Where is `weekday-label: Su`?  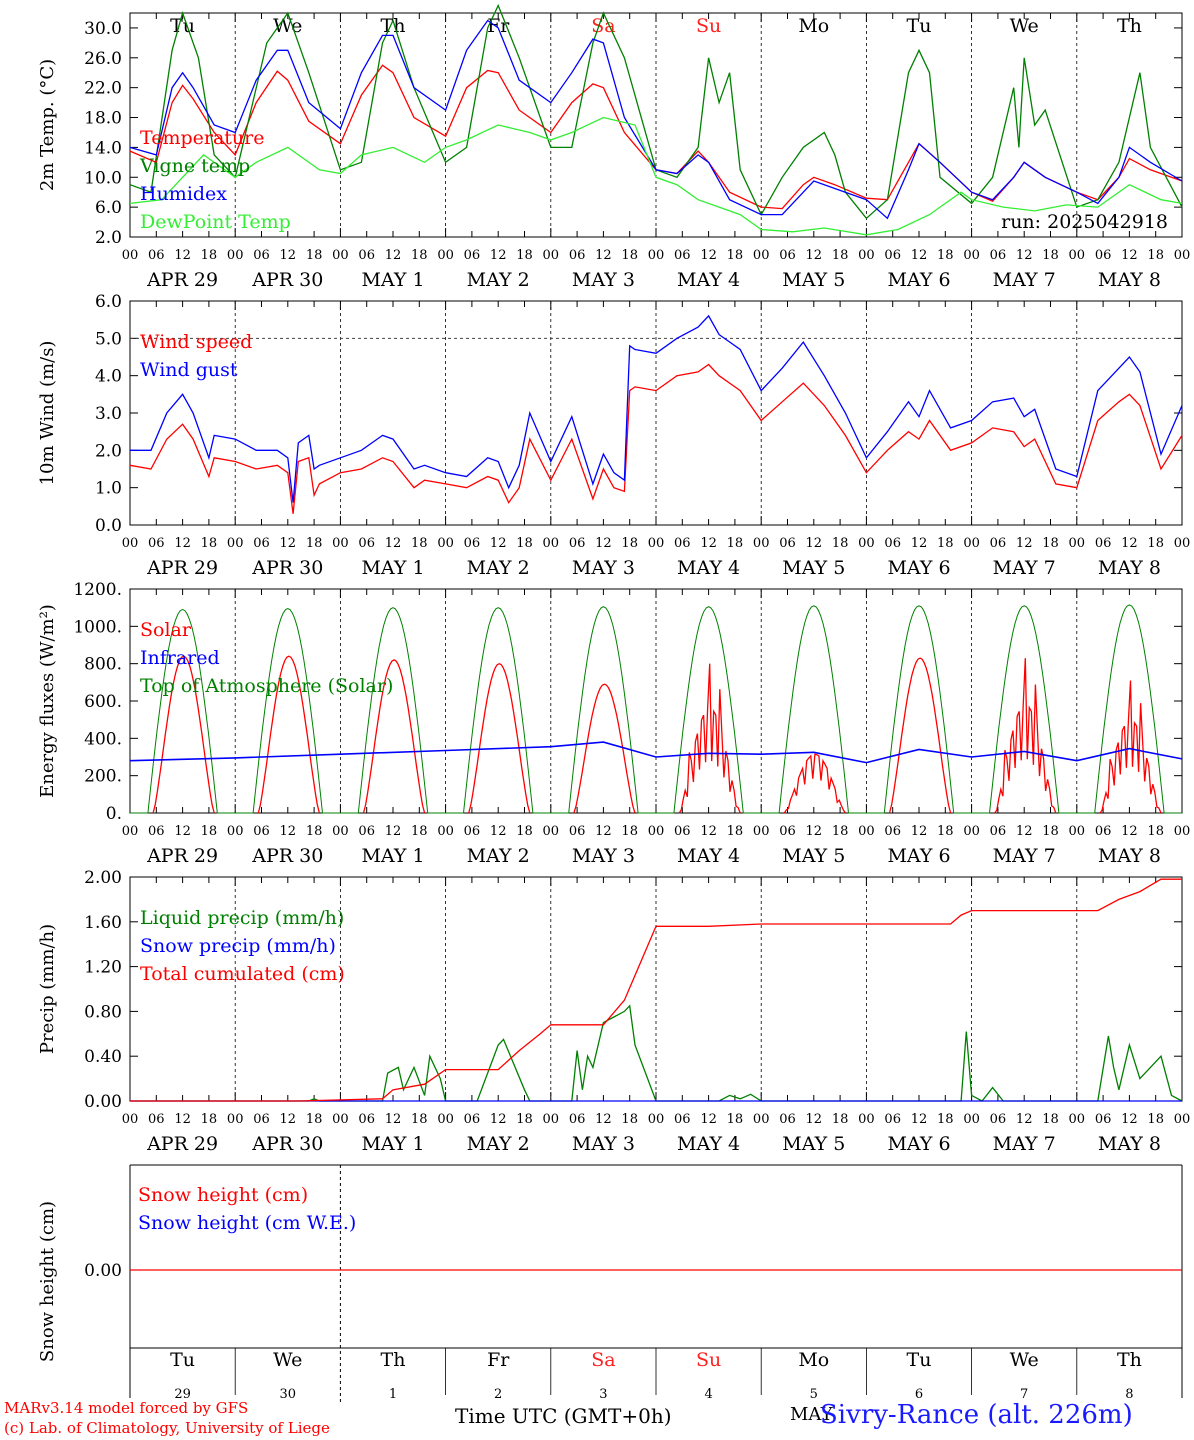 weekday-label: Su is located at coordinates (708, 1360).